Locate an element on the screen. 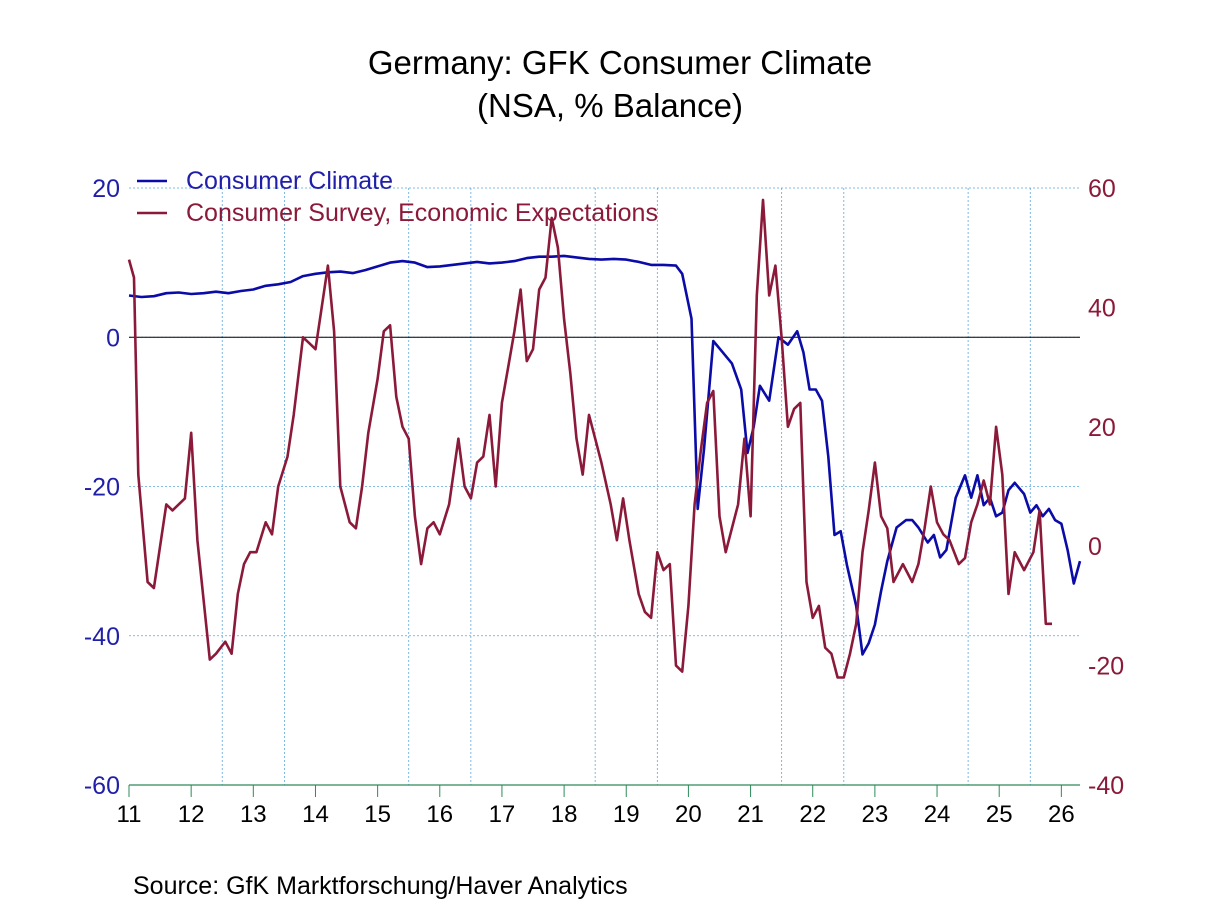 This screenshot has width=1208, height=906. y-right-tick-label: 60 is located at coordinates (1102, 189).